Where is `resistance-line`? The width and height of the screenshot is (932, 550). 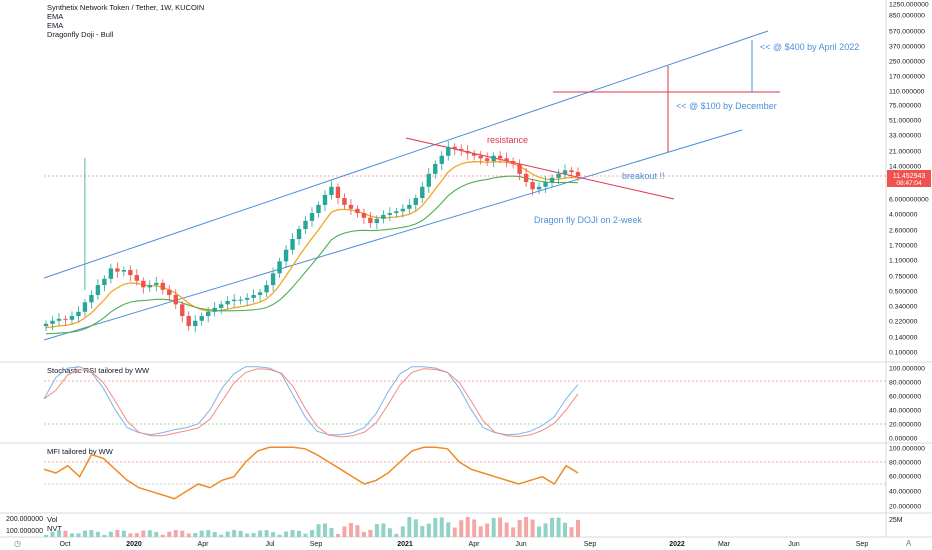 resistance-line is located at coordinates (540, 168).